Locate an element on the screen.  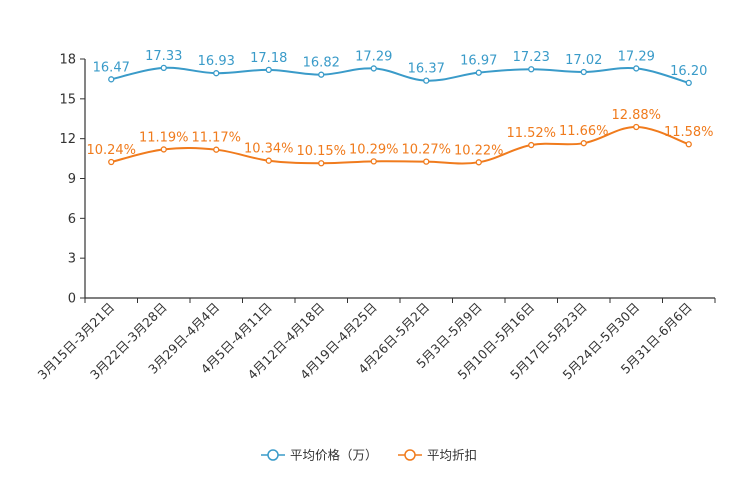
series-0-data-label: 16.93 is located at coordinates (216, 61).